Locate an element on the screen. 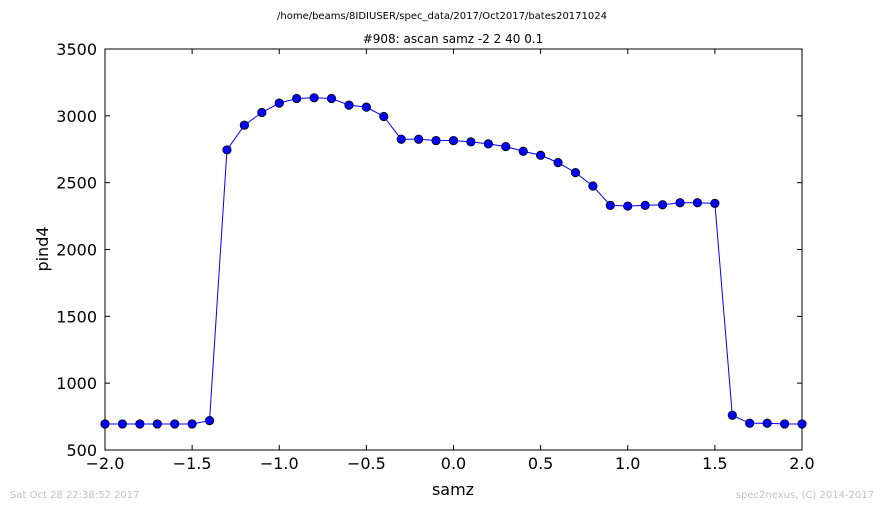  chart-title: #908: ascan samz -2 2 40 0.1 is located at coordinates (453, 39).